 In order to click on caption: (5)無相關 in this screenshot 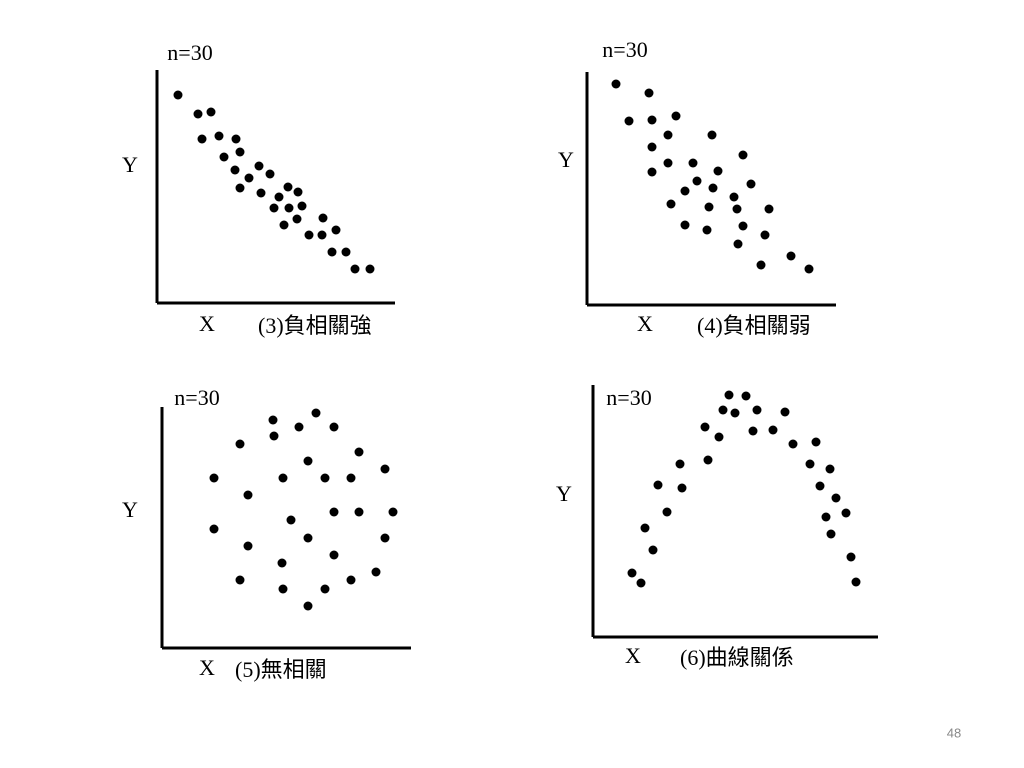, I will do `click(281, 669)`.